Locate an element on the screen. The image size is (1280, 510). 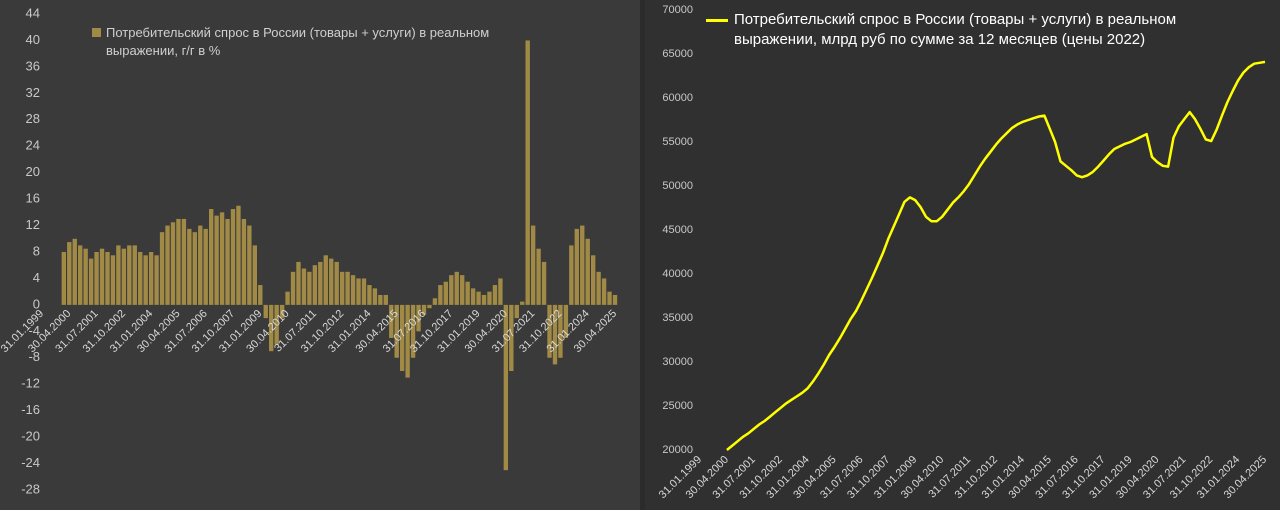
y-tick-label: 28 is located at coordinates (33, 118).